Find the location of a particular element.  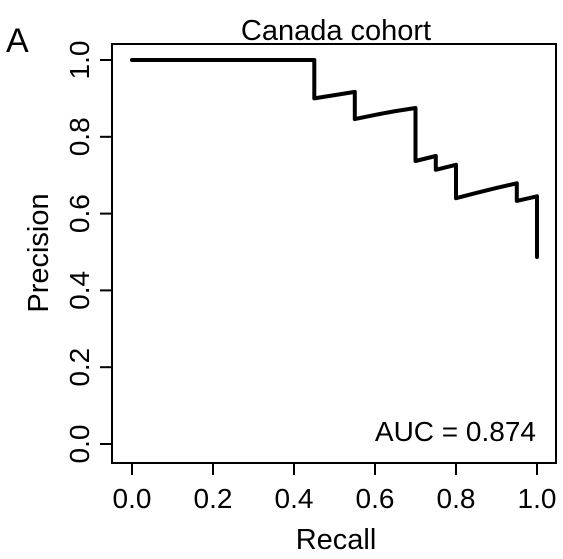

y-axis: 0.0 0.2 0.4 0.6 0.8 1.0 is located at coordinates (88, 252).